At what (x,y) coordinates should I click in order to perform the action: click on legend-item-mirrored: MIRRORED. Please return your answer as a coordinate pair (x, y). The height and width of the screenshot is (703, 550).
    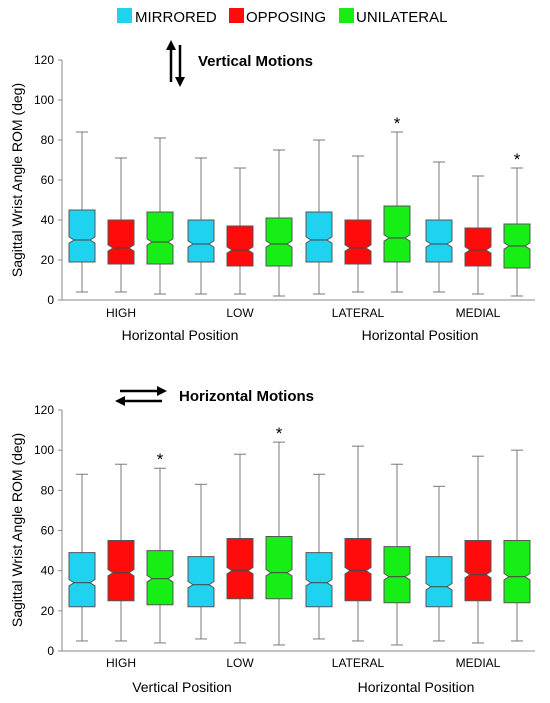
    Looking at the image, I should click on (167, 17).